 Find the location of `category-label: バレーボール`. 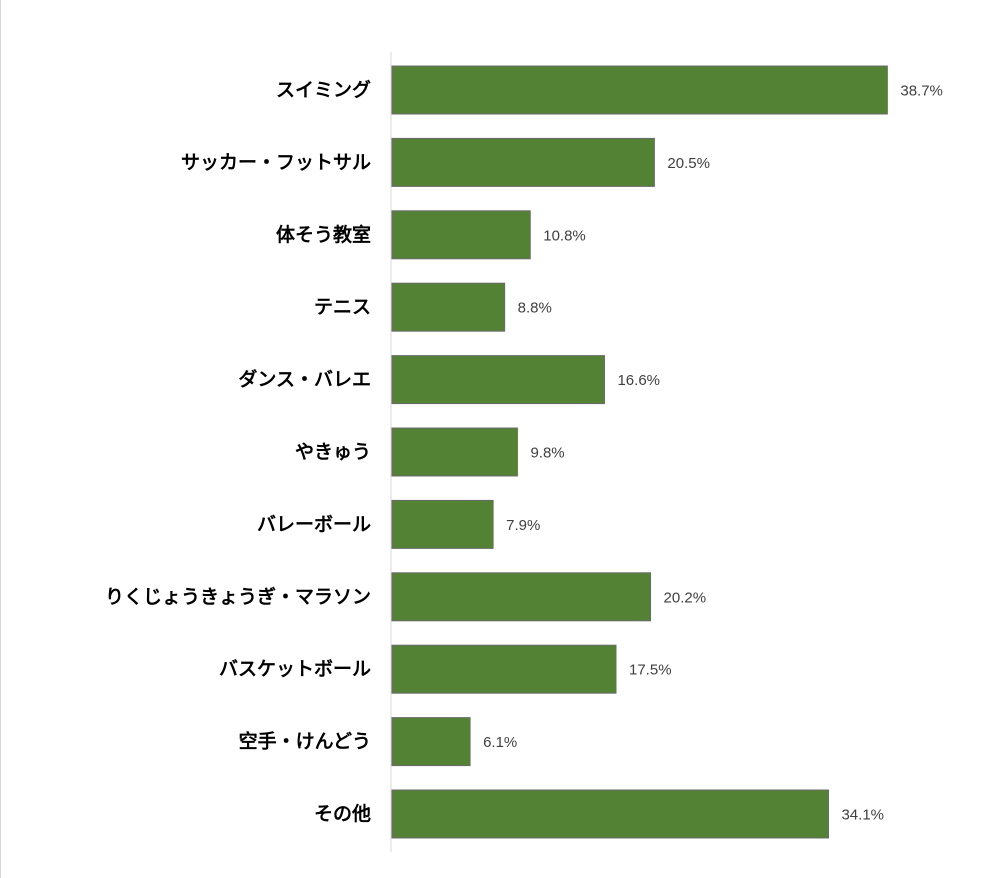

category-label: バレーボール is located at coordinates (314, 524).